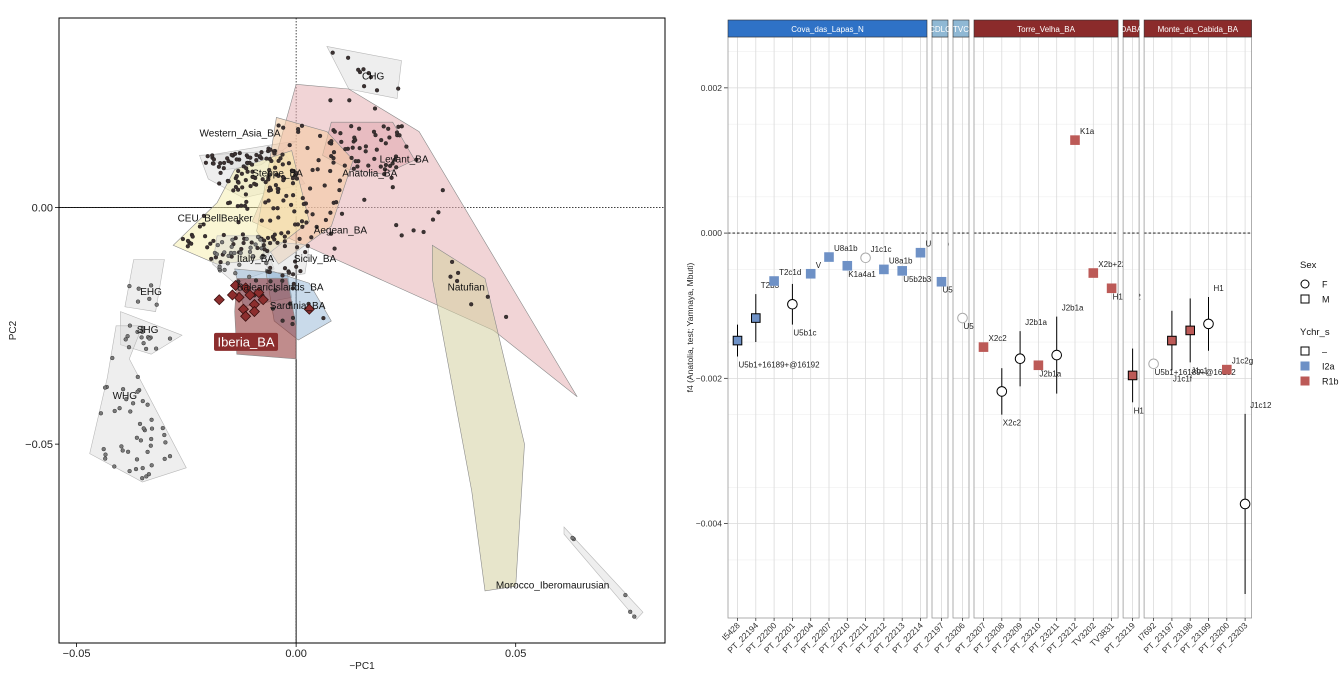 The image size is (1339, 681). Describe the element at coordinates (1087, 131) in the screenshot. I see `f4-haplogroup-label: K1a` at that location.